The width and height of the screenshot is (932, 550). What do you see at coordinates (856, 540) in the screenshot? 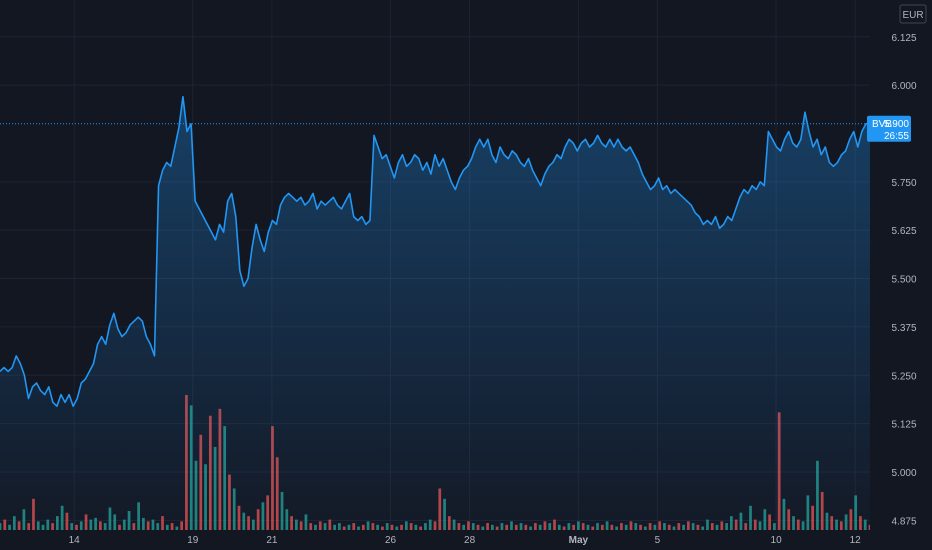
I see `x-tick-label: 12` at bounding box center [856, 540].